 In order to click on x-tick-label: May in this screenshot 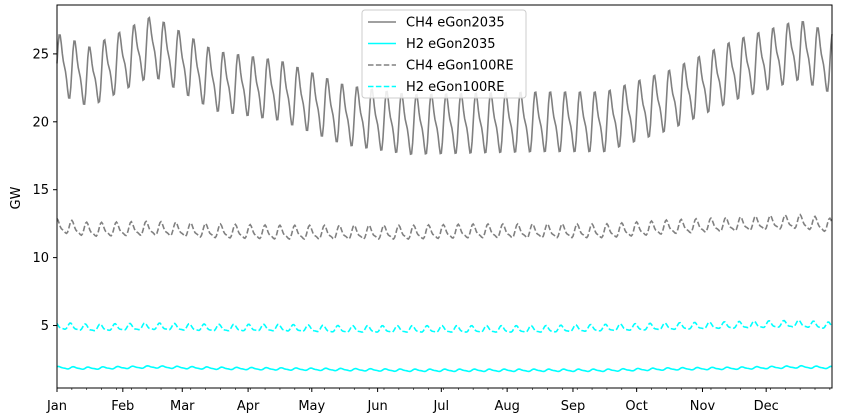, I will do `click(311, 406)`.